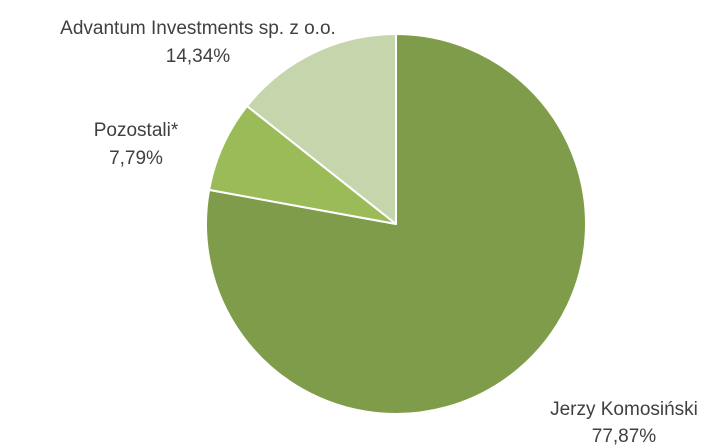 The image size is (719, 448). I want to click on slice-percent-label: 7,79%, so click(136, 158).